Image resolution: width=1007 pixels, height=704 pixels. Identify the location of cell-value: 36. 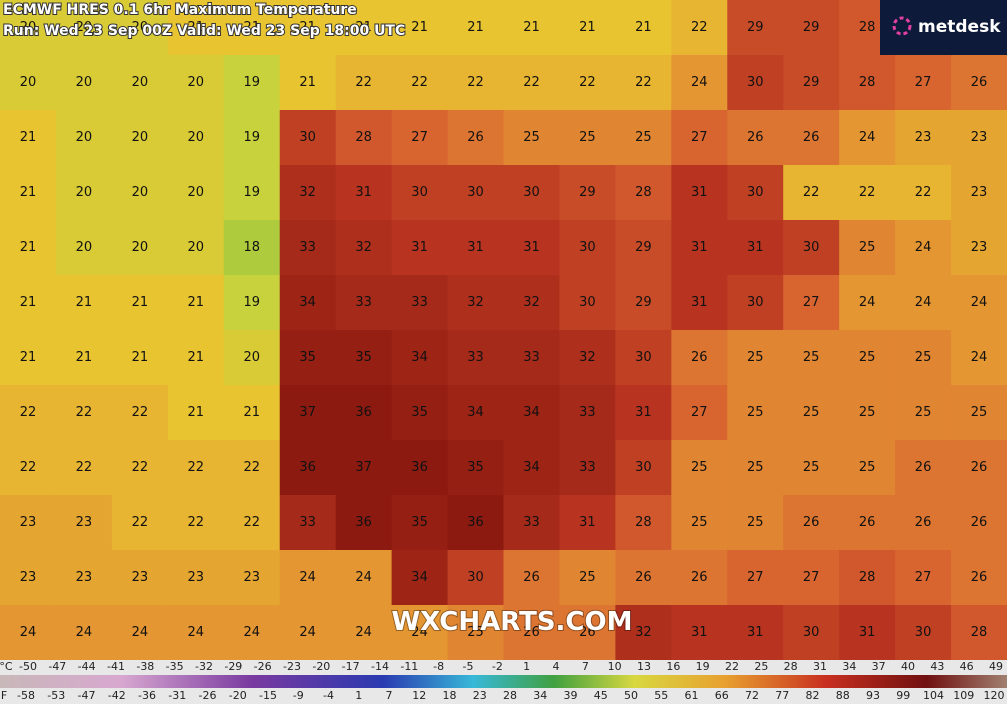
(475, 522).